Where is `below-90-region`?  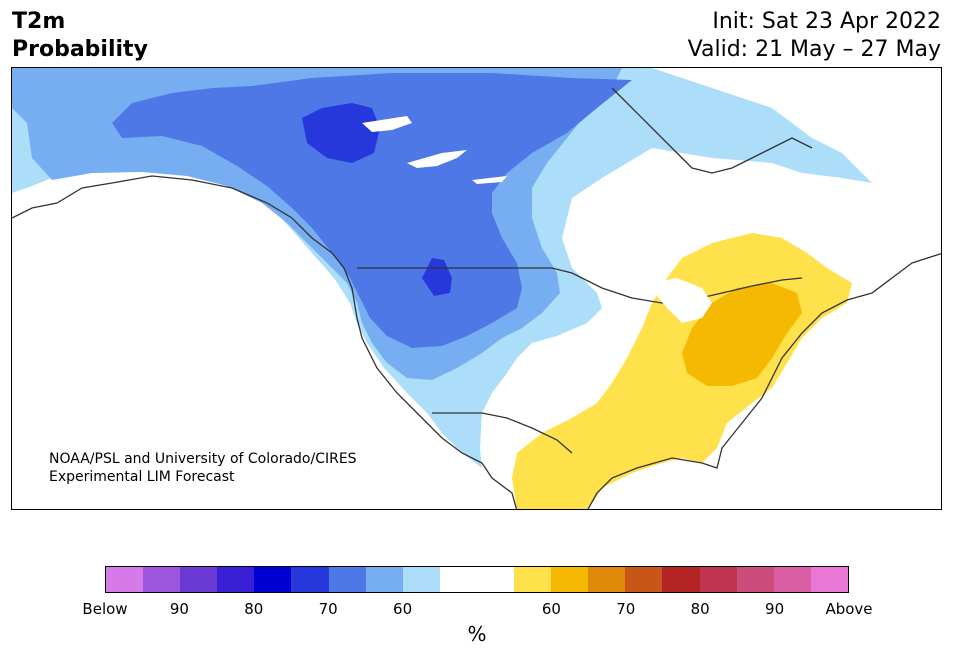 below-90-region is located at coordinates (377, 199).